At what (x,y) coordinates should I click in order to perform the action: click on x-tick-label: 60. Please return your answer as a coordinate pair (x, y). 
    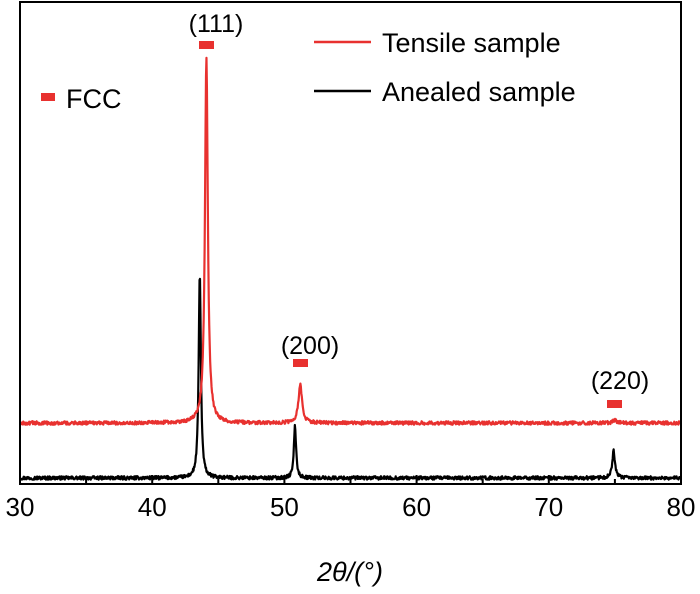
    Looking at the image, I should click on (416, 507).